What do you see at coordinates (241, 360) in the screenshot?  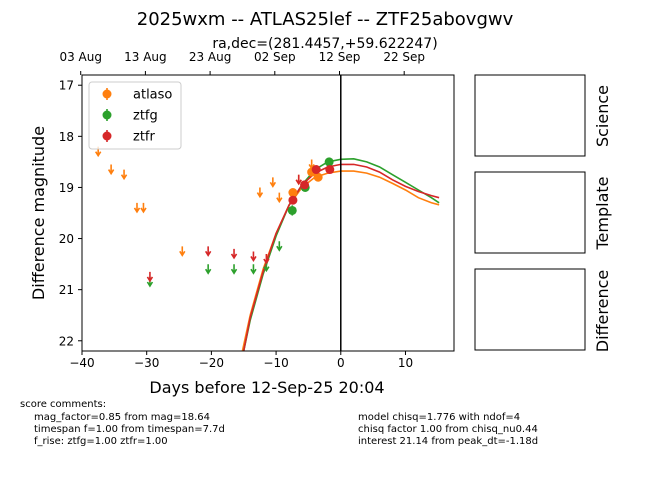 I see `x-axis: −40 −30 −20 −10 0 10` at bounding box center [241, 360].